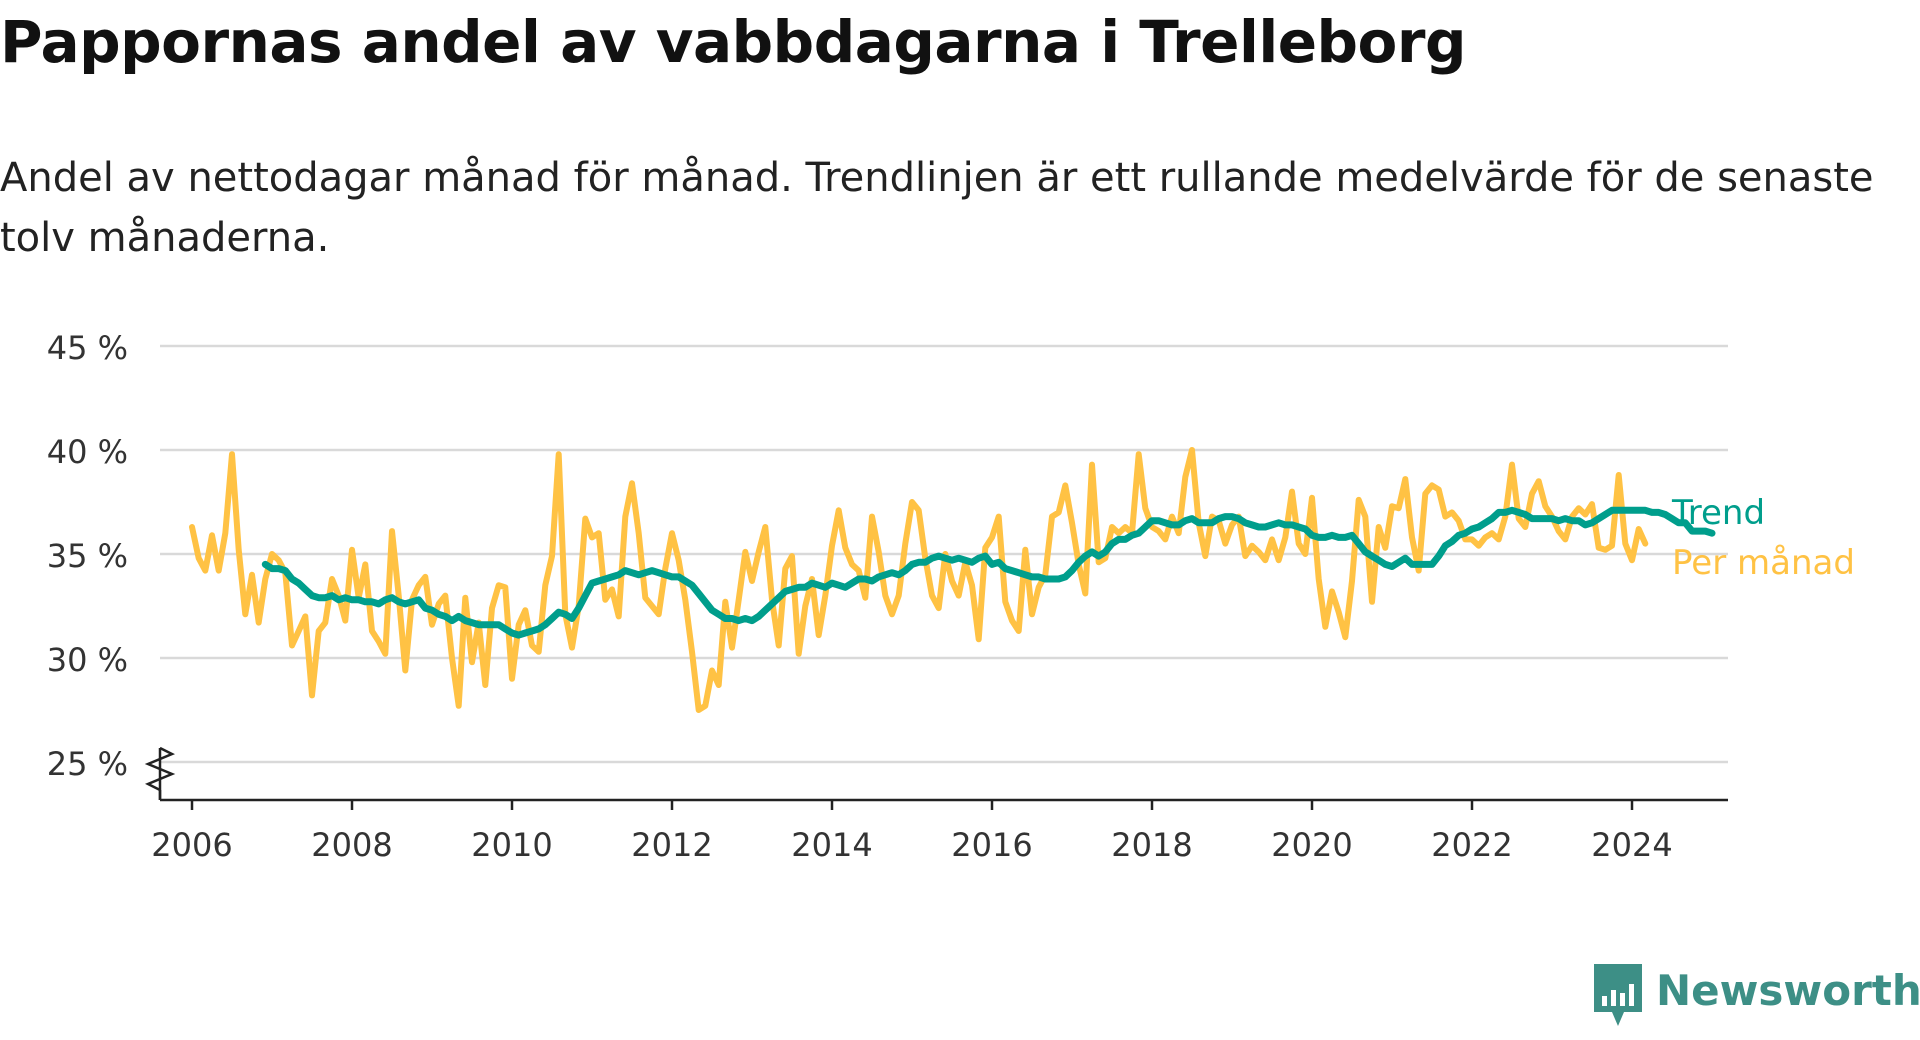  Describe the element at coordinates (988, 572) in the screenshot. I see `series-line-trend` at that location.